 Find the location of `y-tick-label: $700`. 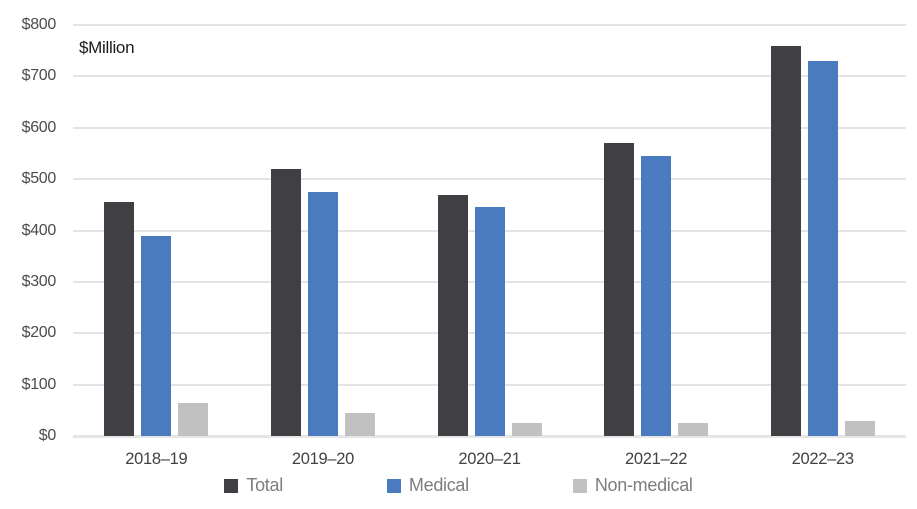

y-tick-label: $700 is located at coordinates (39, 76).